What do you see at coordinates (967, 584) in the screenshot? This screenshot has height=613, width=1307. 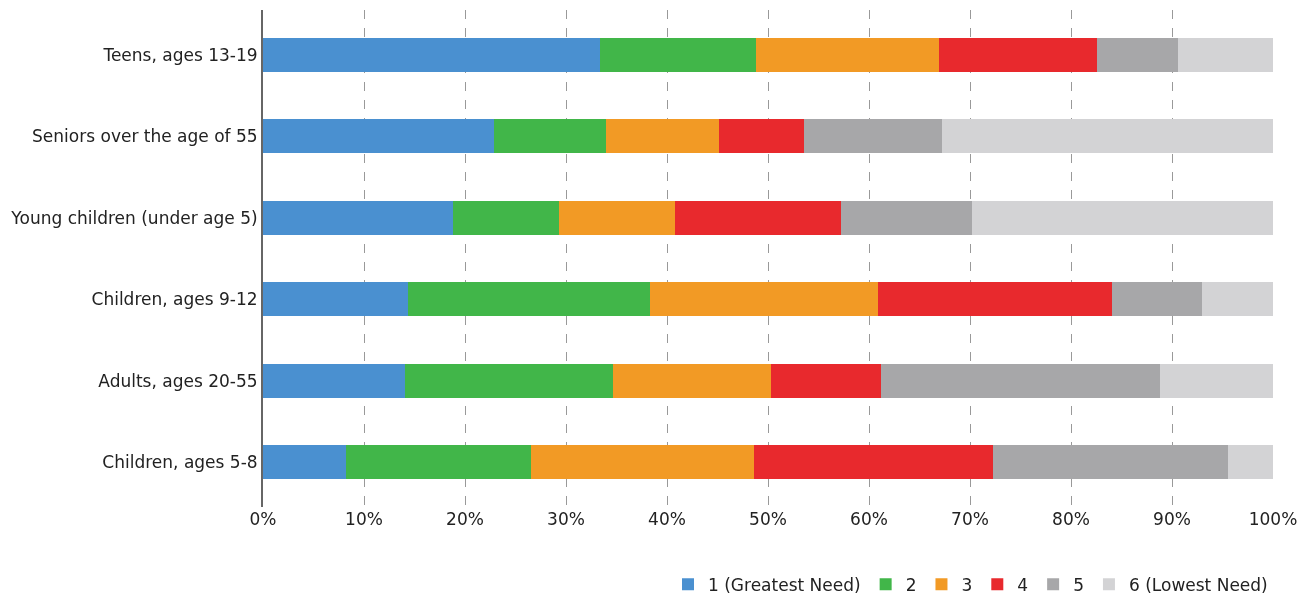 I see `legend-label: 3` at bounding box center [967, 584].